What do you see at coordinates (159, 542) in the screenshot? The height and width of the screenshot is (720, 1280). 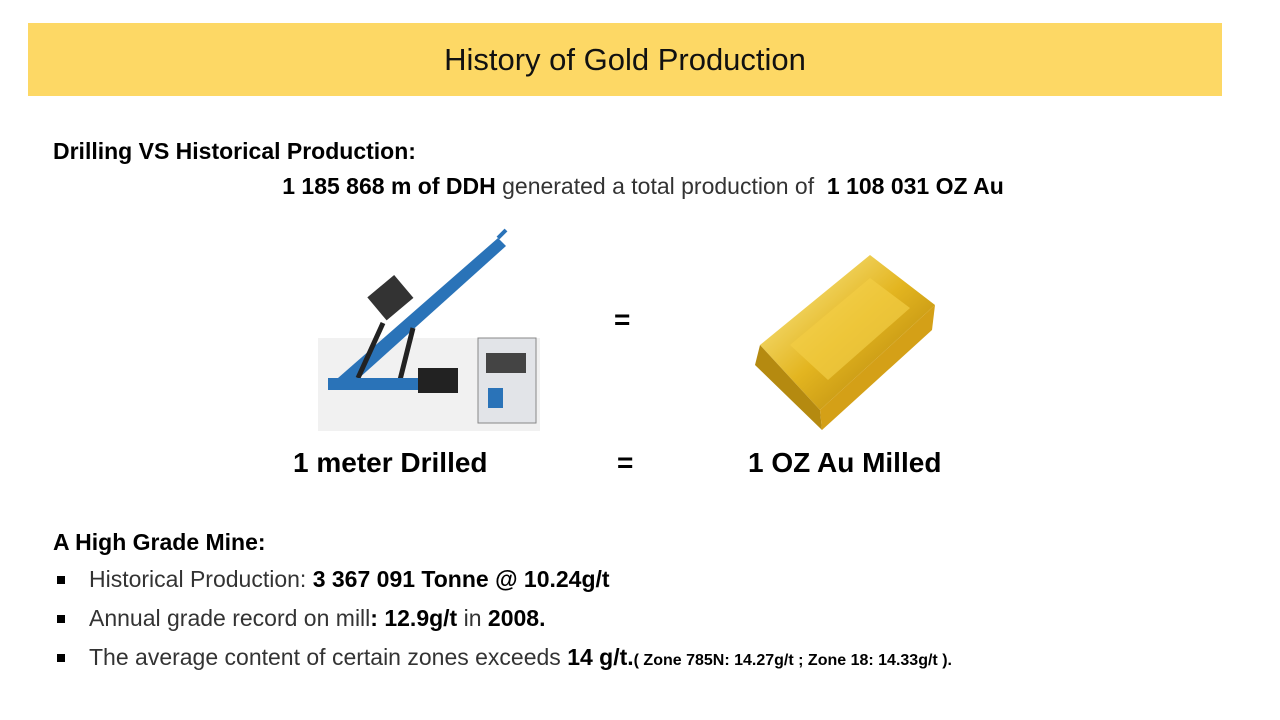 I see `section-heading: A High Grade Mine:` at bounding box center [159, 542].